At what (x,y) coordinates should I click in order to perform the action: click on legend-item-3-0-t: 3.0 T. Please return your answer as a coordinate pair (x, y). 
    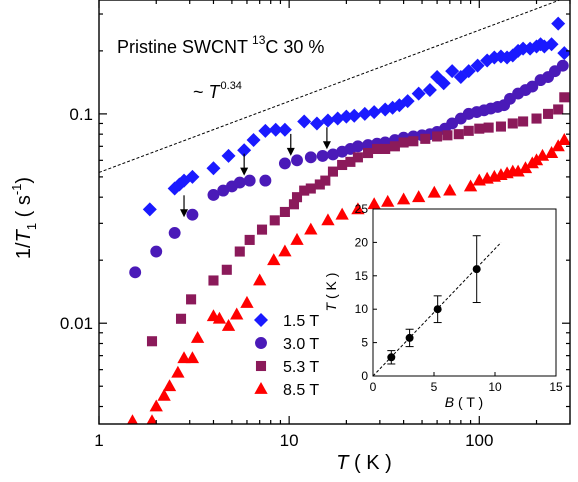
    Looking at the image, I should click on (287, 344).